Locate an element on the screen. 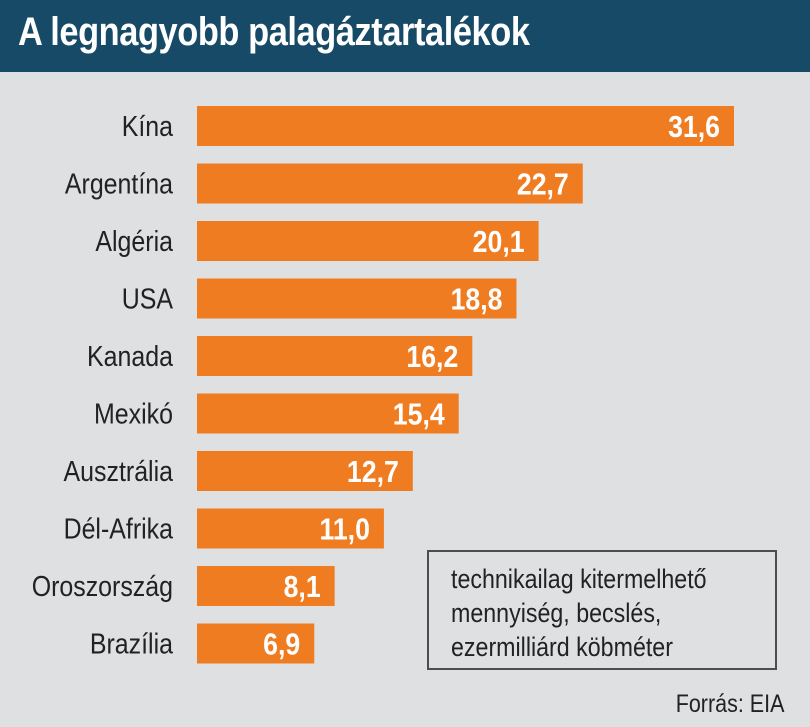 The width and height of the screenshot is (810, 727). value-label-3: 18,8 is located at coordinates (477, 300).